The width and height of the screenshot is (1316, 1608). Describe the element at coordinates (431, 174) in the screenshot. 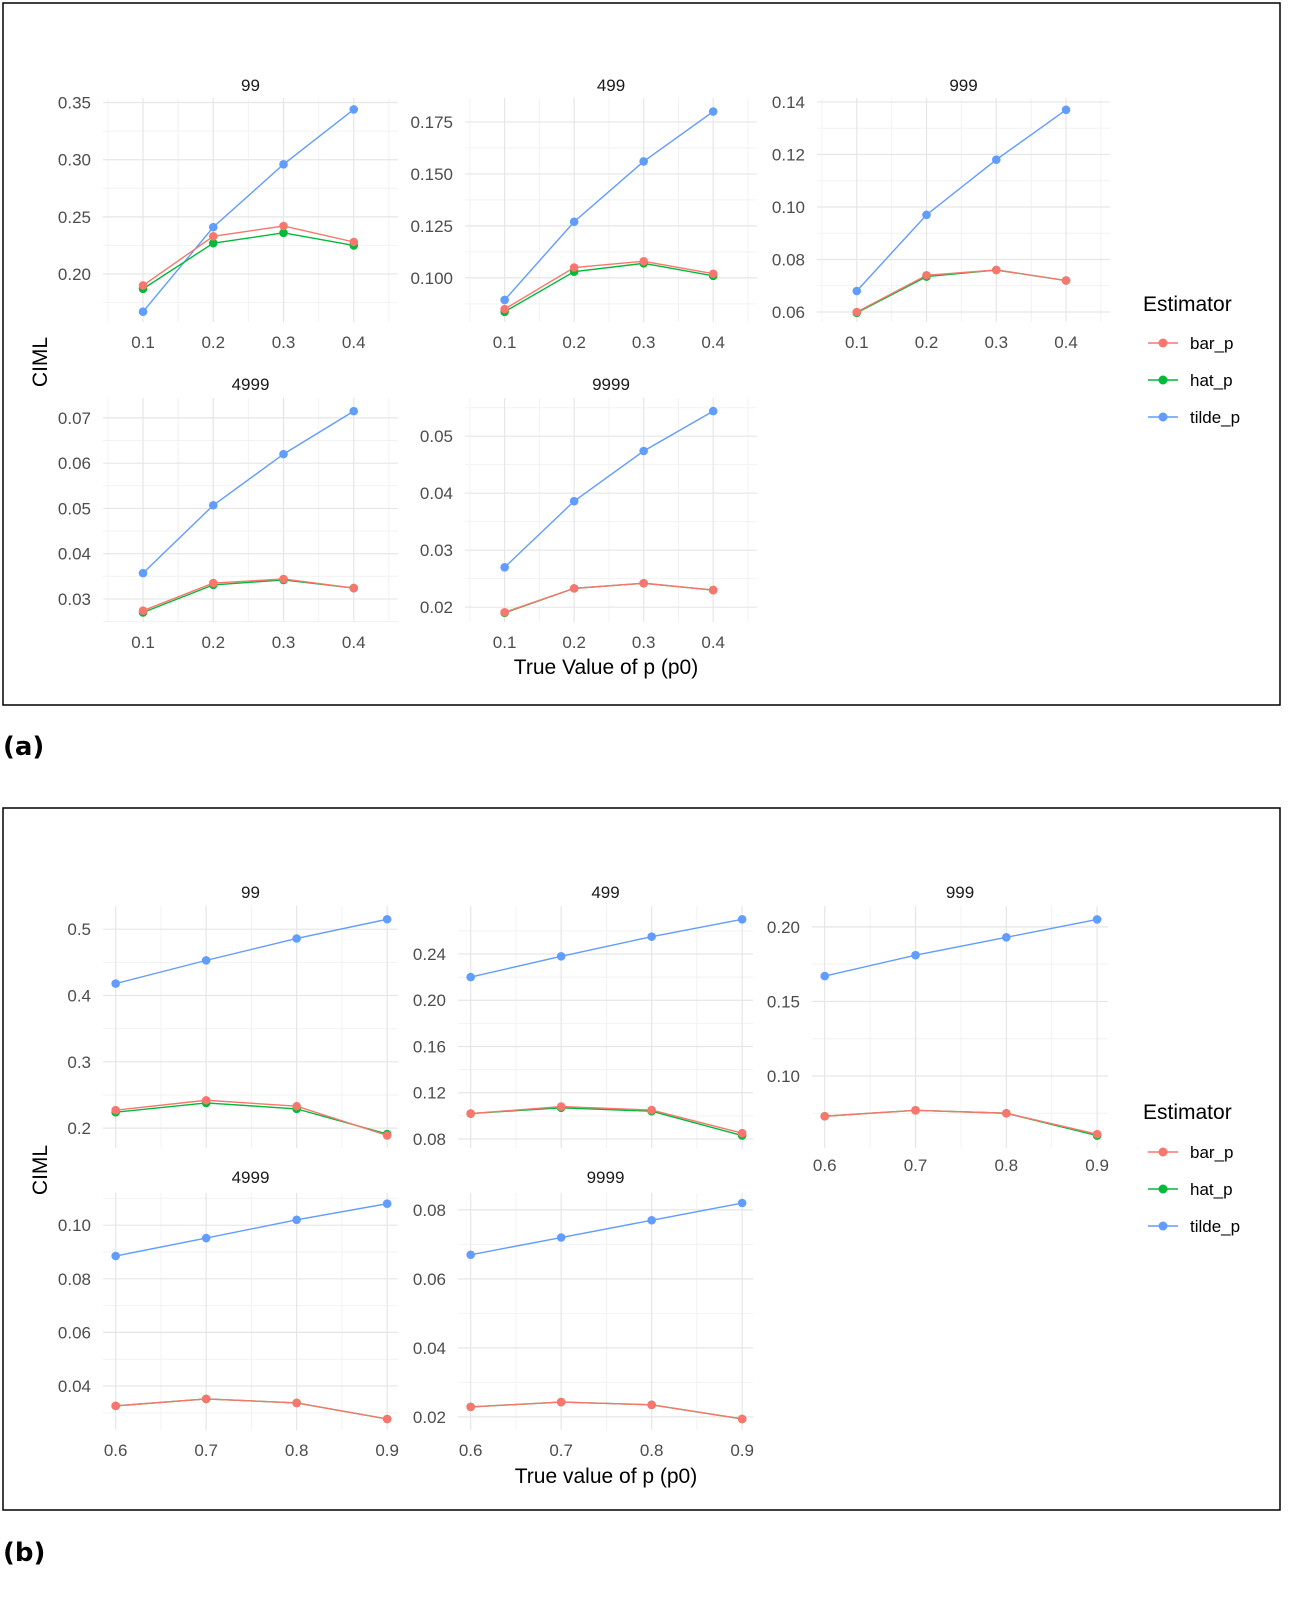

I see `y-tick-label: 0.150` at that location.